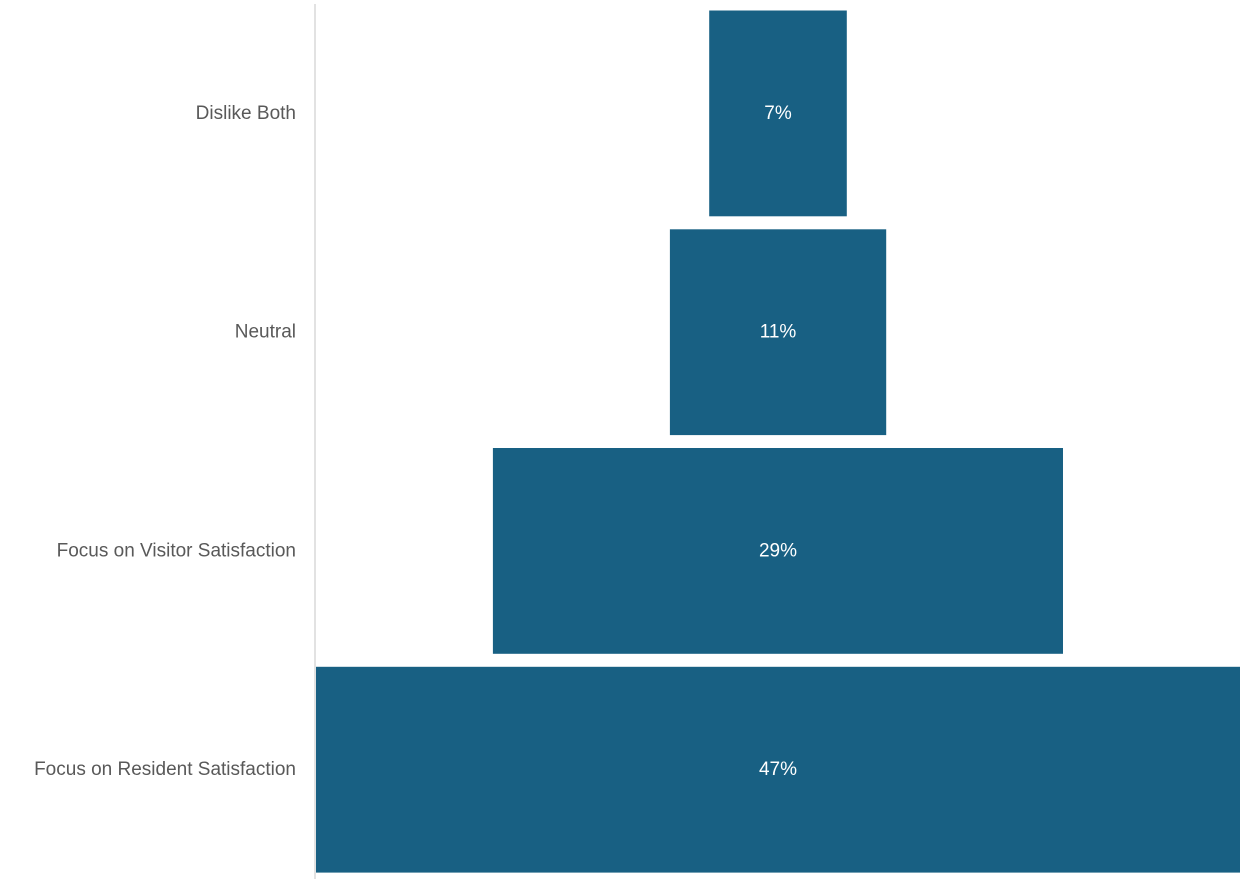  I want to click on funnel-bar-dislike-both, so click(778, 113).